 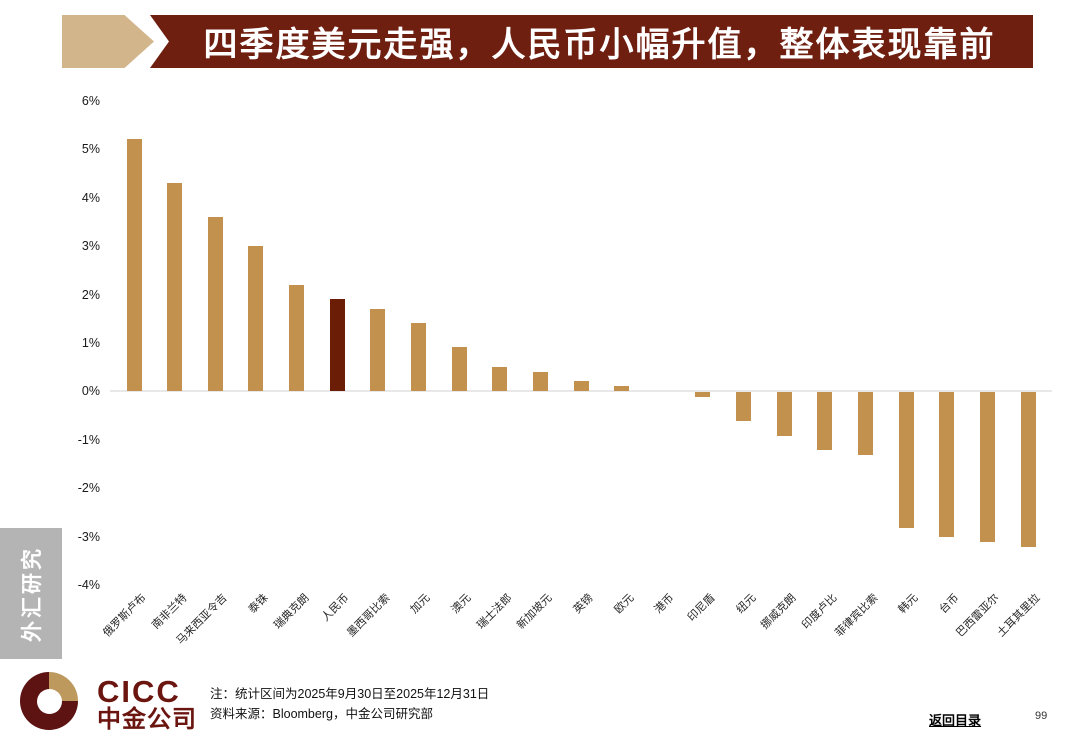 I want to click on sidebar-tab-fx-research: 外汇研究, so click(x=31, y=593).